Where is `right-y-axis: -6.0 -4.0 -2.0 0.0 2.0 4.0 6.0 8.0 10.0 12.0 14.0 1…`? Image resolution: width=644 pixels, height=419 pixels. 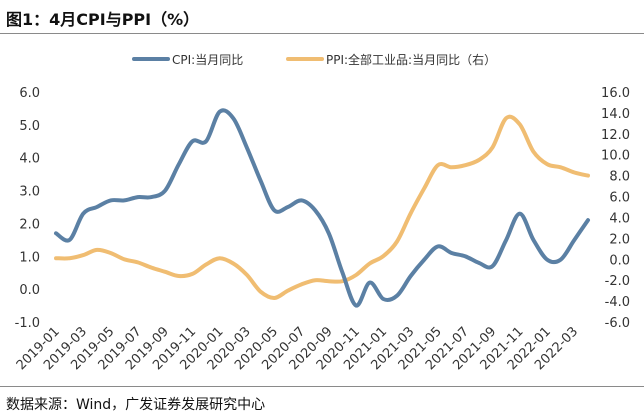 right-y-axis: -6.0 -4.0 -2.0 0.0 2.0 4.0 6.0 8.0 10.0 12.0 14.0 1… is located at coordinates (615, 208).